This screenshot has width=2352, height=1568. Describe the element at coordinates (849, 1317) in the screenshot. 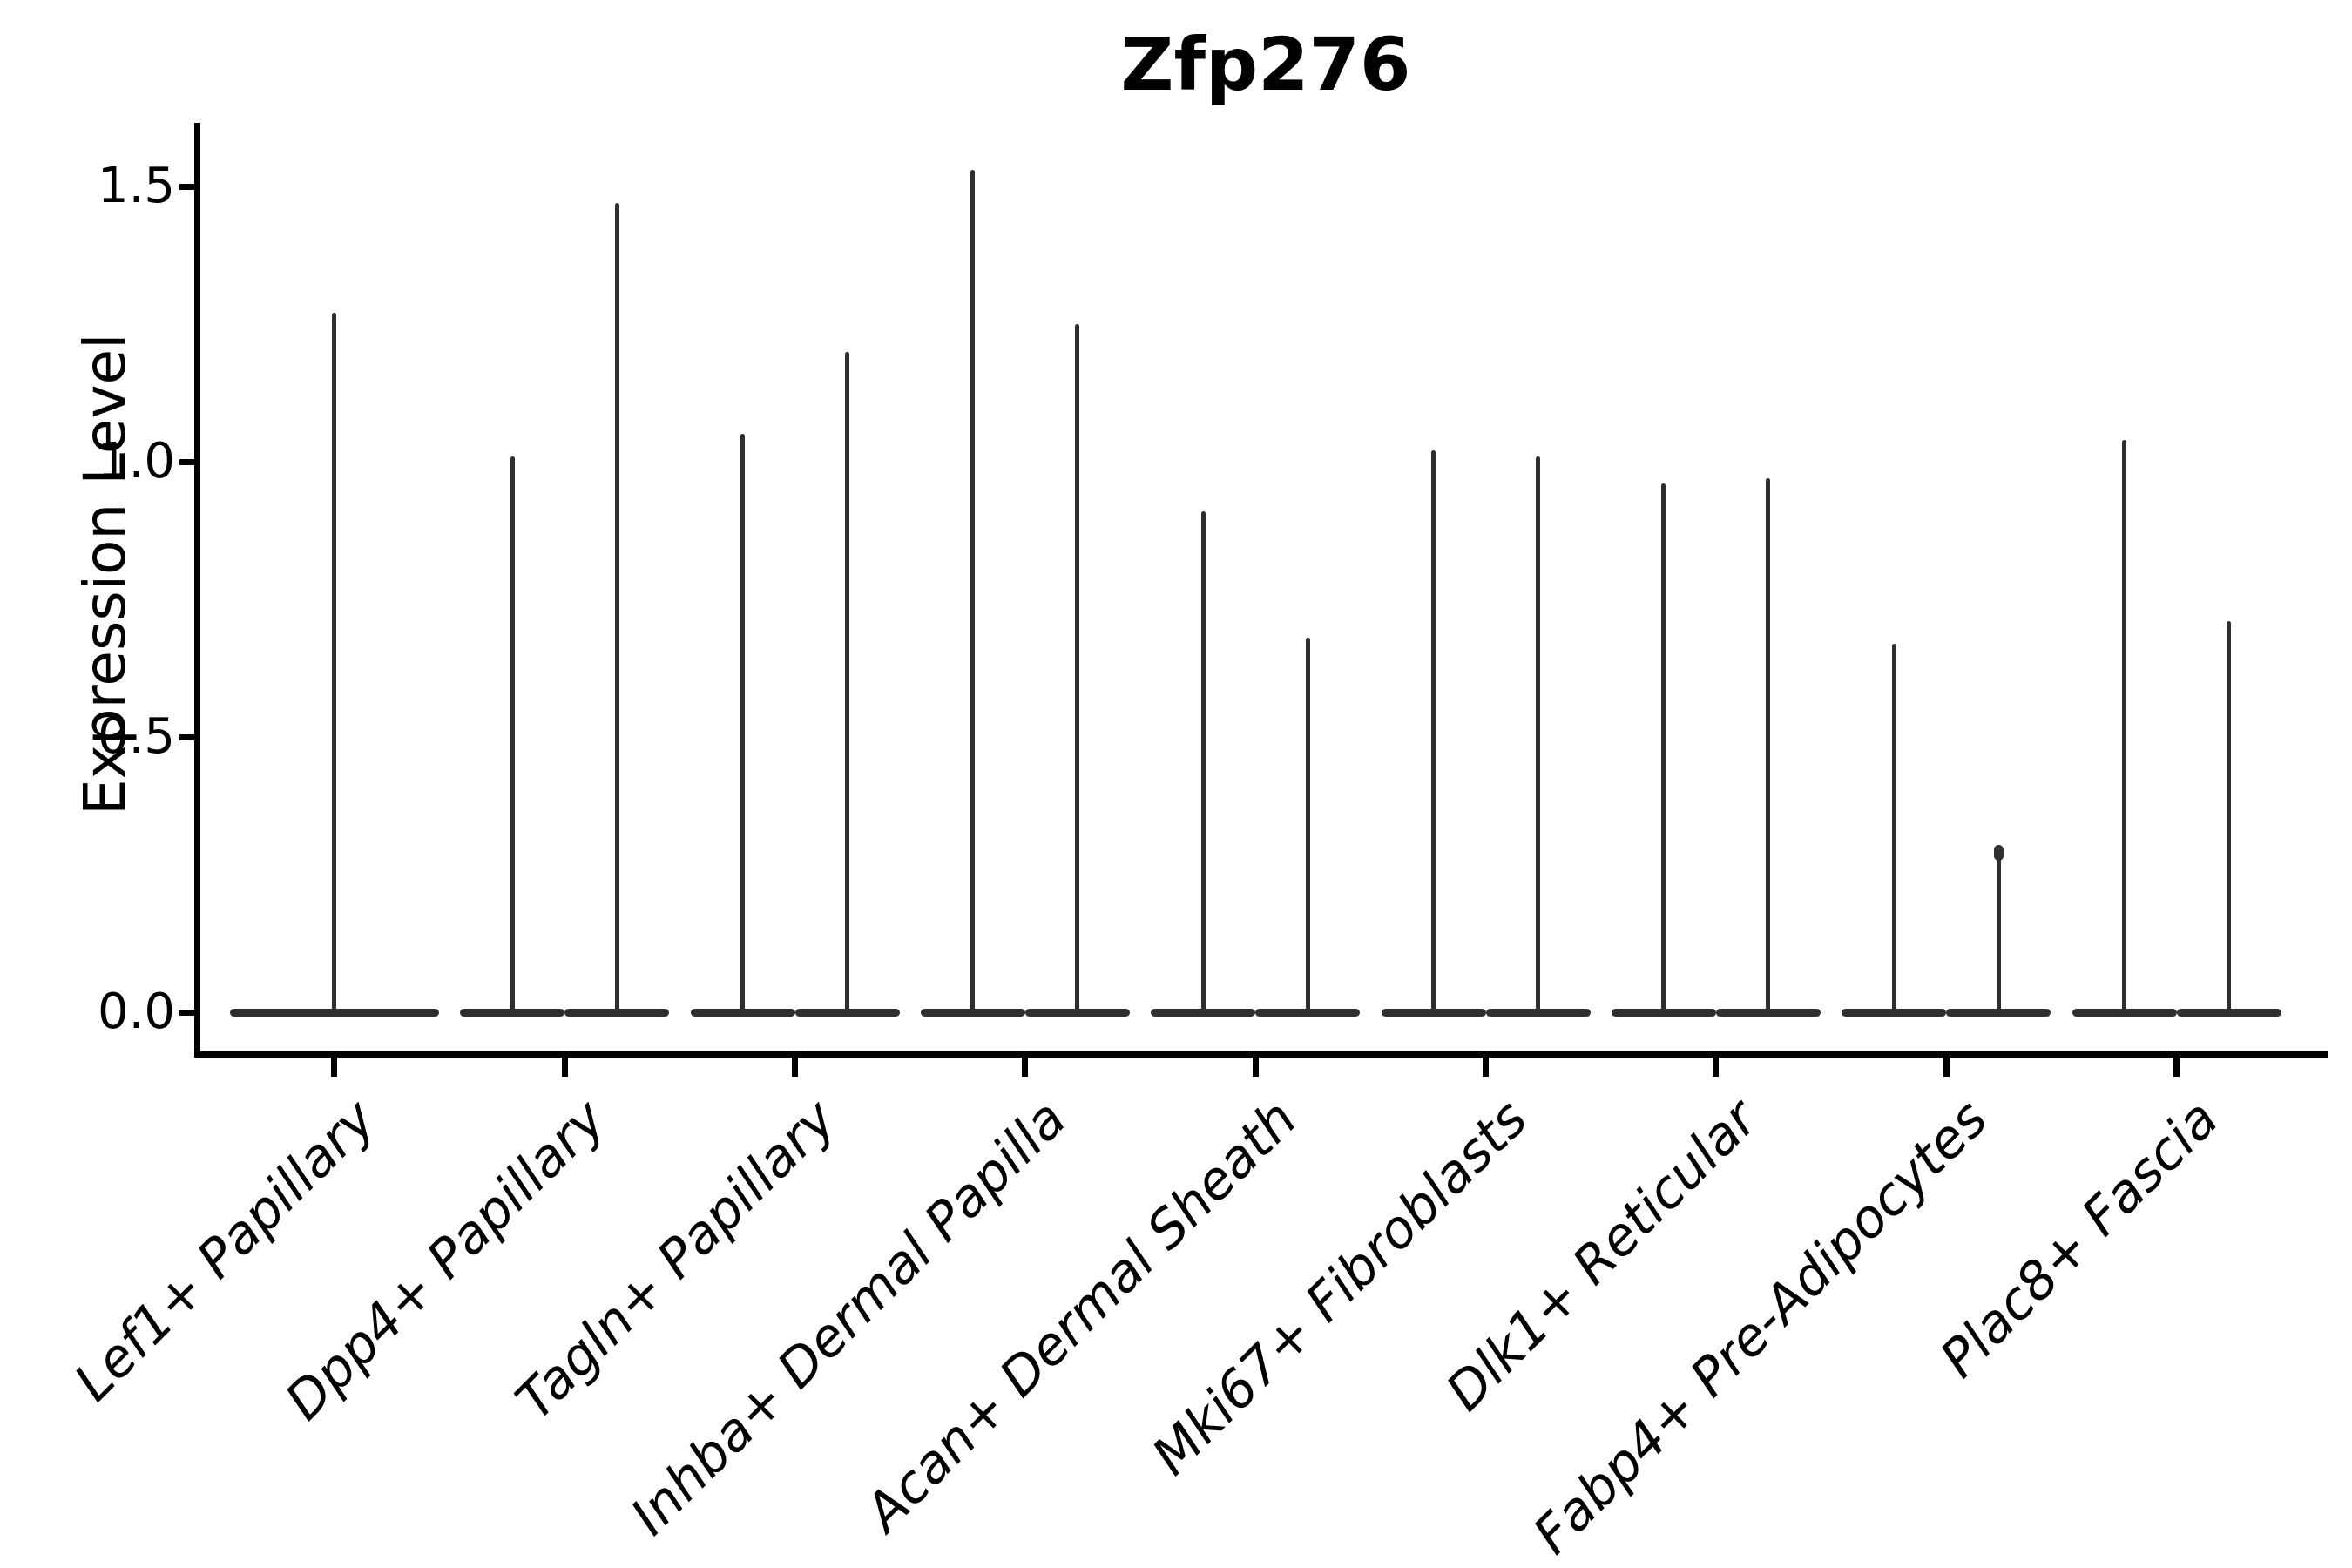

I see `x-tick-label: Inhba+ Dermal Papilla` at that location.